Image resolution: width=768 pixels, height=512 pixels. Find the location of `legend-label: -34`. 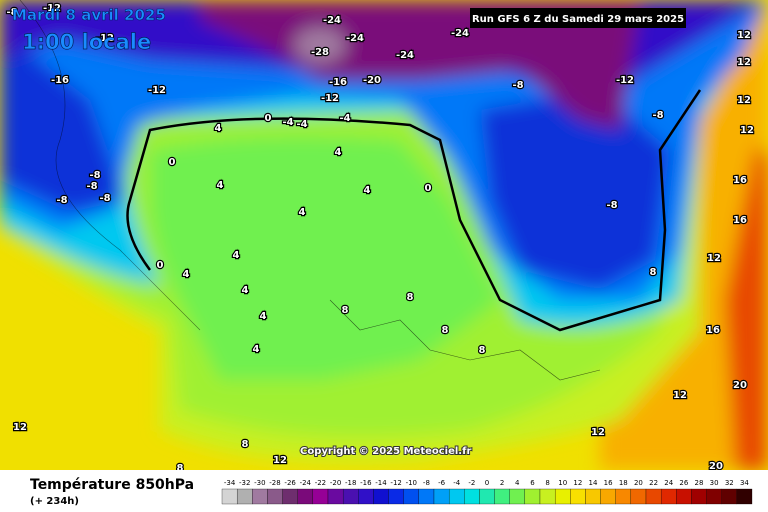

legend-label: -34 is located at coordinates (230, 483).